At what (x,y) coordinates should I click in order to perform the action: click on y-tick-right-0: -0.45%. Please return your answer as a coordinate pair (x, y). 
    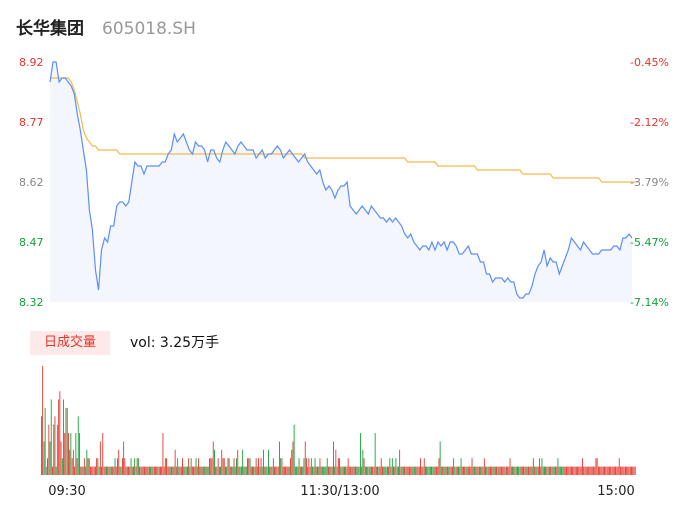
    Looking at the image, I should click on (649, 62).